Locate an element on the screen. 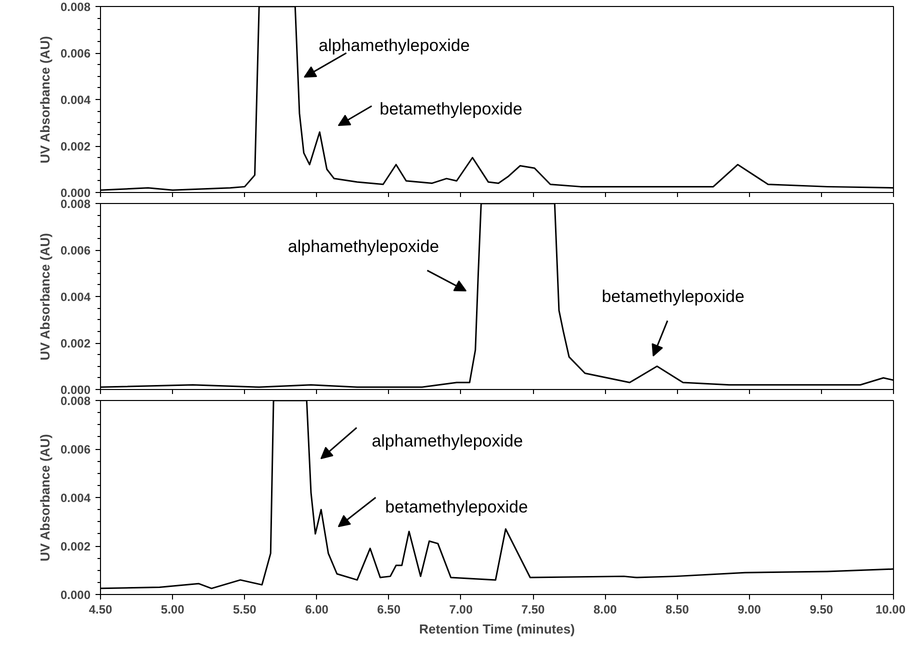 The height and width of the screenshot is (668, 917). x-tick-label: 7.50 is located at coordinates (533, 609).